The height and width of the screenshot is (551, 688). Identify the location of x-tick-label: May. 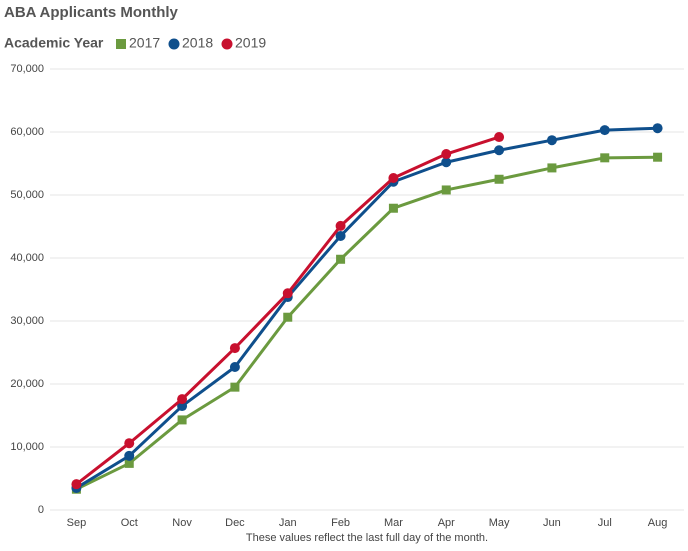
(499, 523).